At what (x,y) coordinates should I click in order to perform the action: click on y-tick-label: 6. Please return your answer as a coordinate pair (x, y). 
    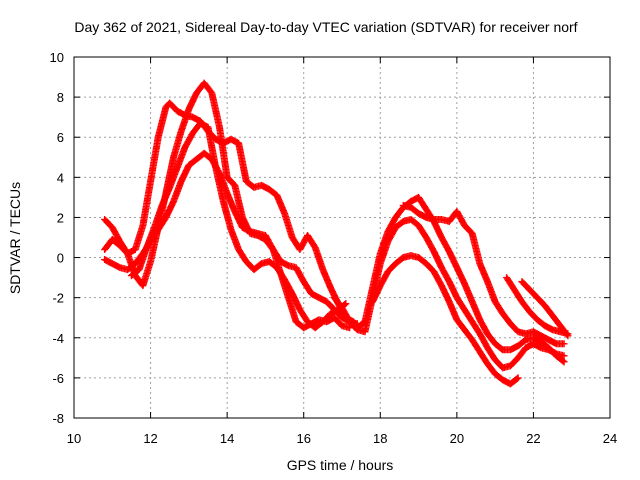
    Looking at the image, I should click on (60, 137).